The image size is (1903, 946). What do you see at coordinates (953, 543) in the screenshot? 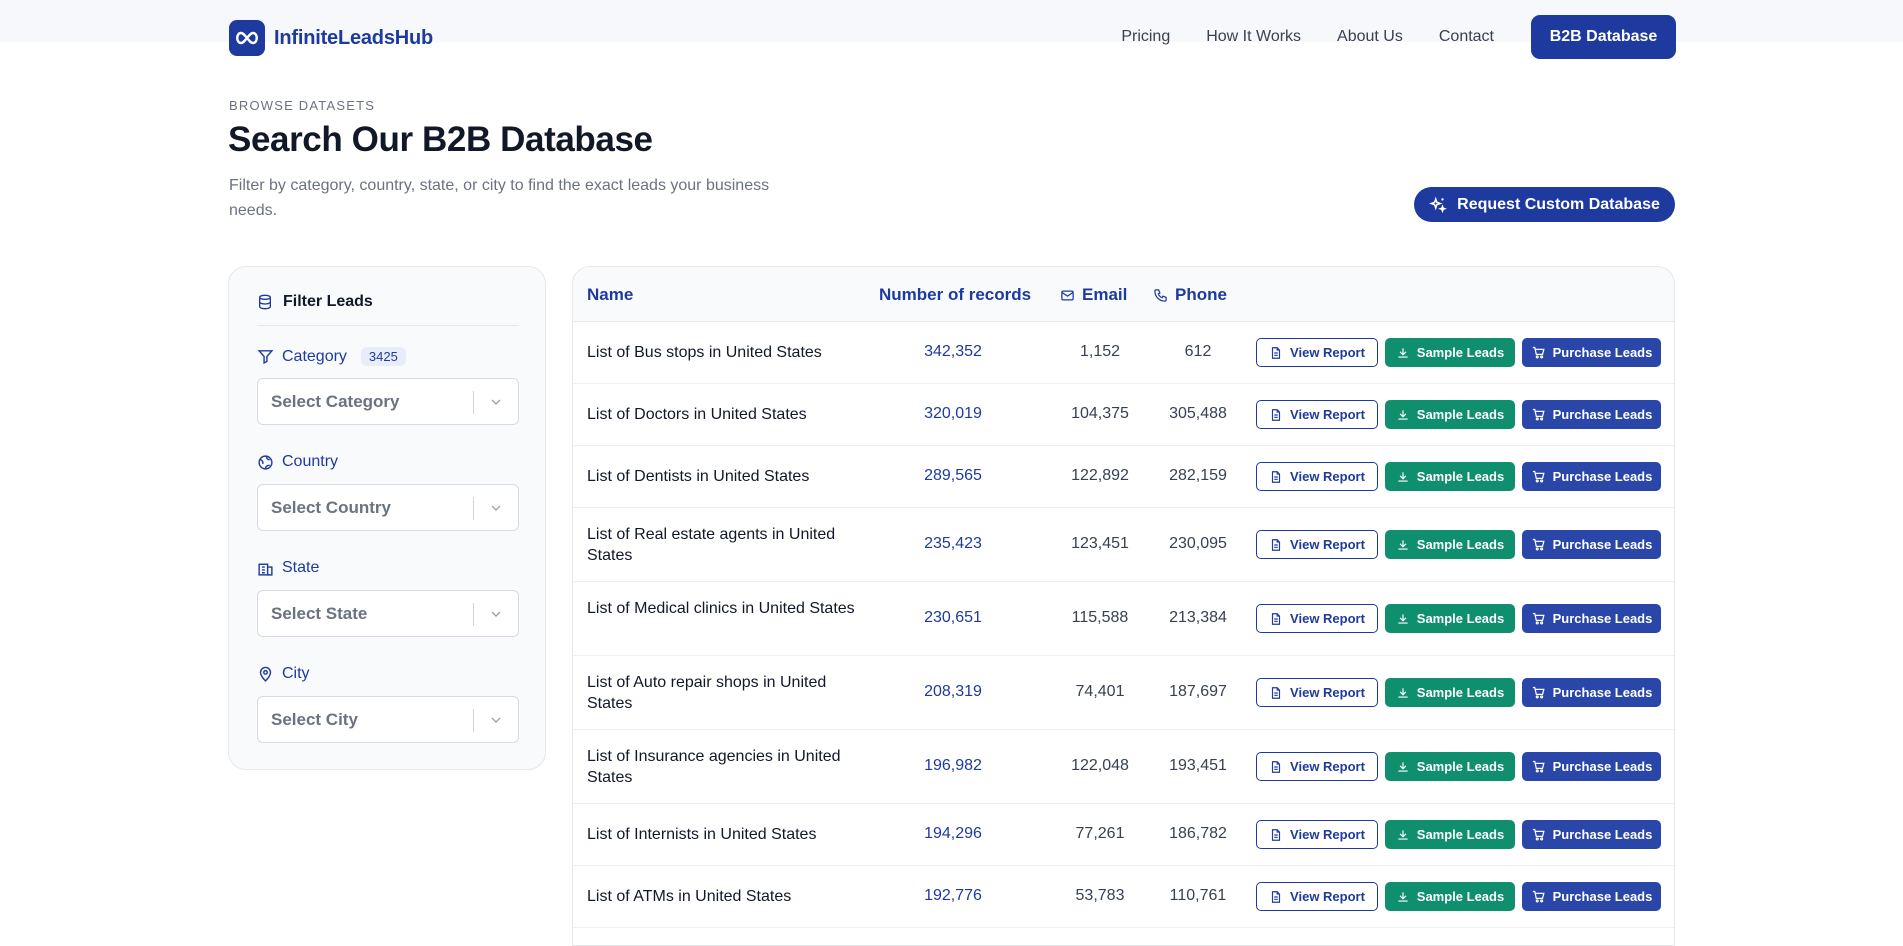
I see `row-records: 235,423` at bounding box center [953, 543].